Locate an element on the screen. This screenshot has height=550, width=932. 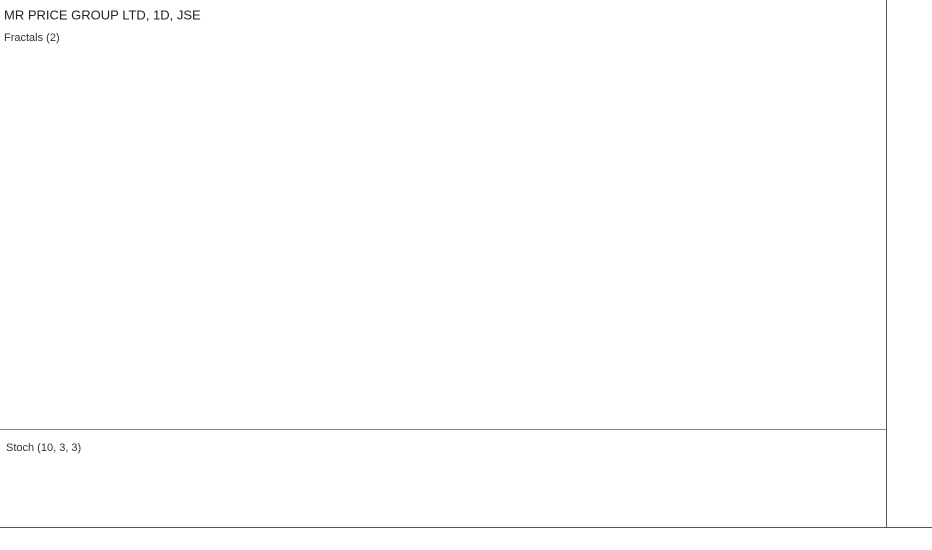
indicator-label: Fractals (2) is located at coordinates (32, 38).